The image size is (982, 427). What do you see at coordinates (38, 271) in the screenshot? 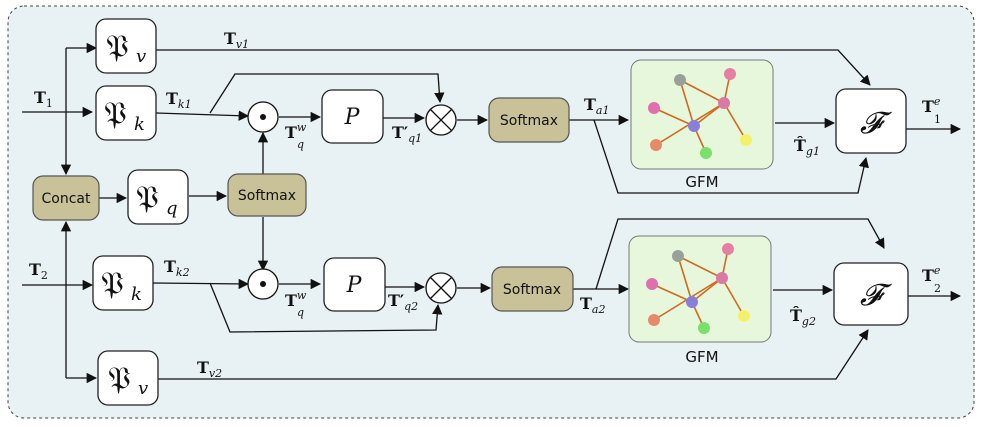
I see `label-T2: T2` at bounding box center [38, 271].